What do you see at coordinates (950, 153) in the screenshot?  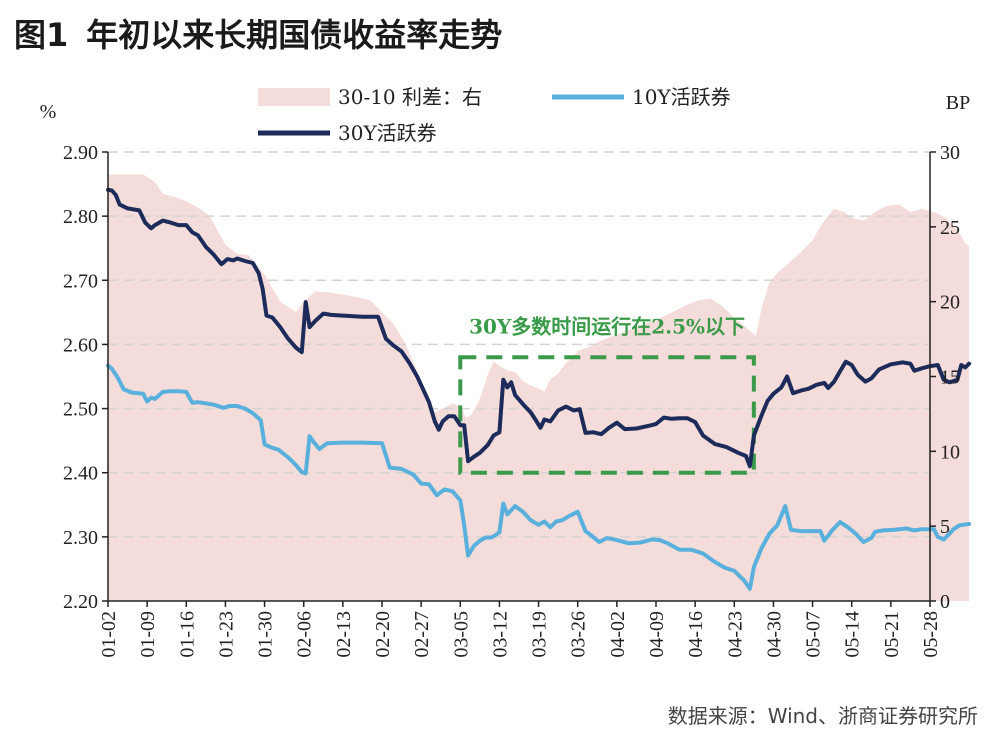 I see `right-tick-label: 30` at bounding box center [950, 153].